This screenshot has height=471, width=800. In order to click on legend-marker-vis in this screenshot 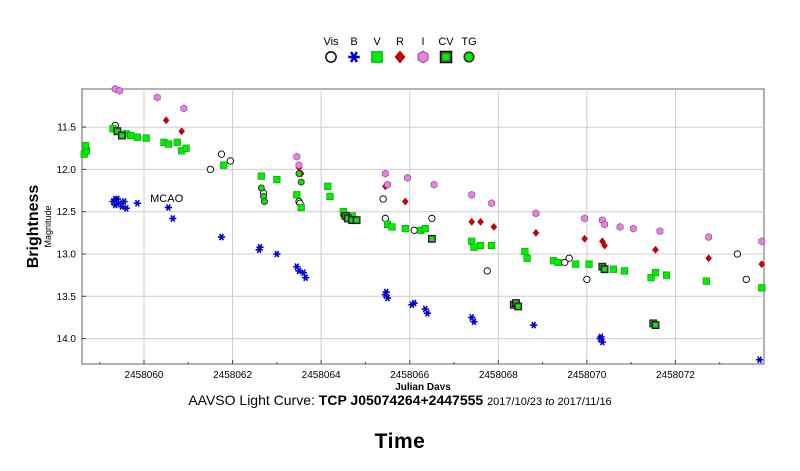, I will do `click(331, 57)`.